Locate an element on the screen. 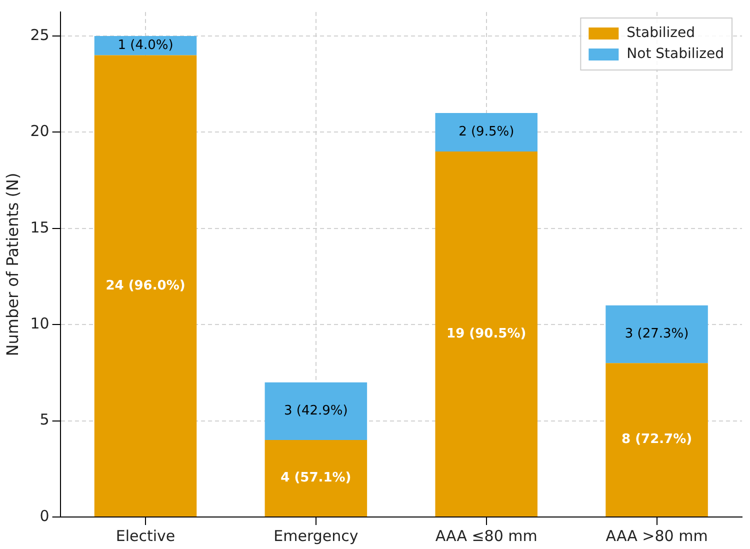  legend-label: Stabilized is located at coordinates (661, 33).